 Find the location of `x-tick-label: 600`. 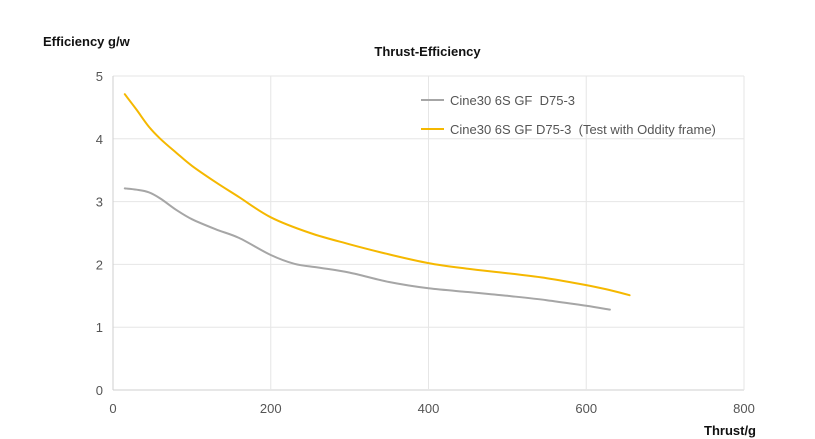

x-tick-label: 600 is located at coordinates (586, 408).